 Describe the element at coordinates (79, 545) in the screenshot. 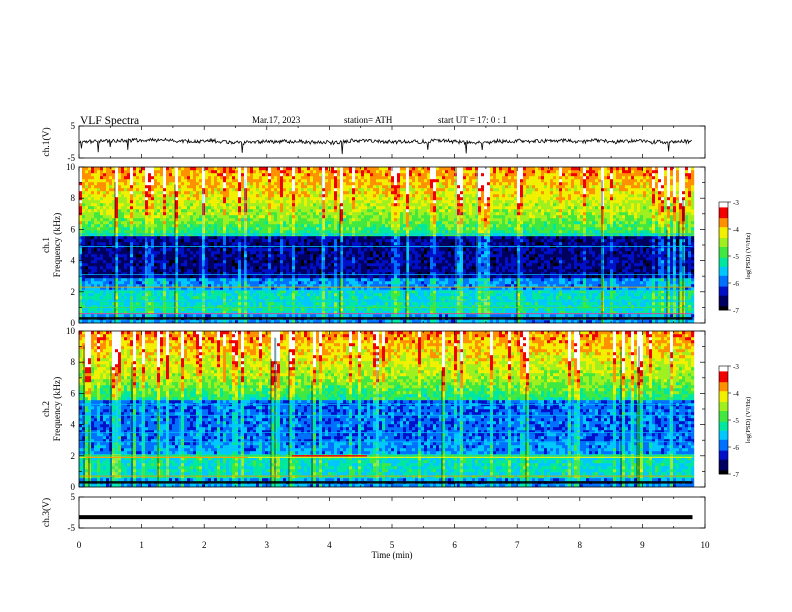

I see `x-tick-label: 0` at that location.